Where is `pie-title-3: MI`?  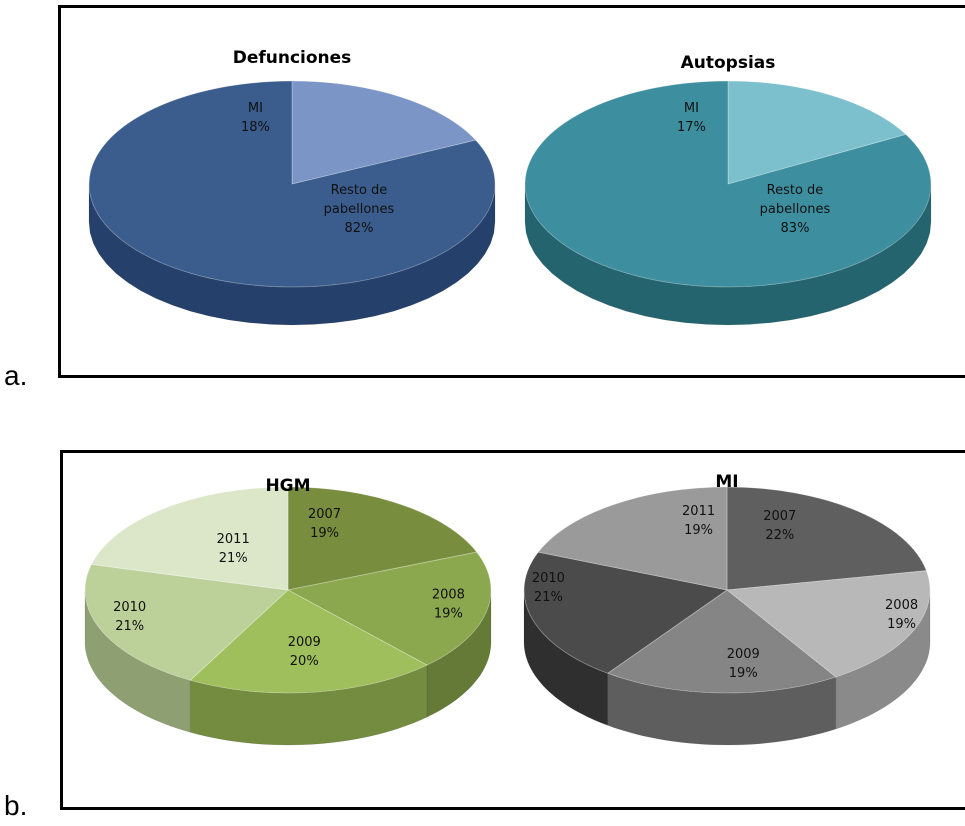
pie-title-3: MI is located at coordinates (726, 482).